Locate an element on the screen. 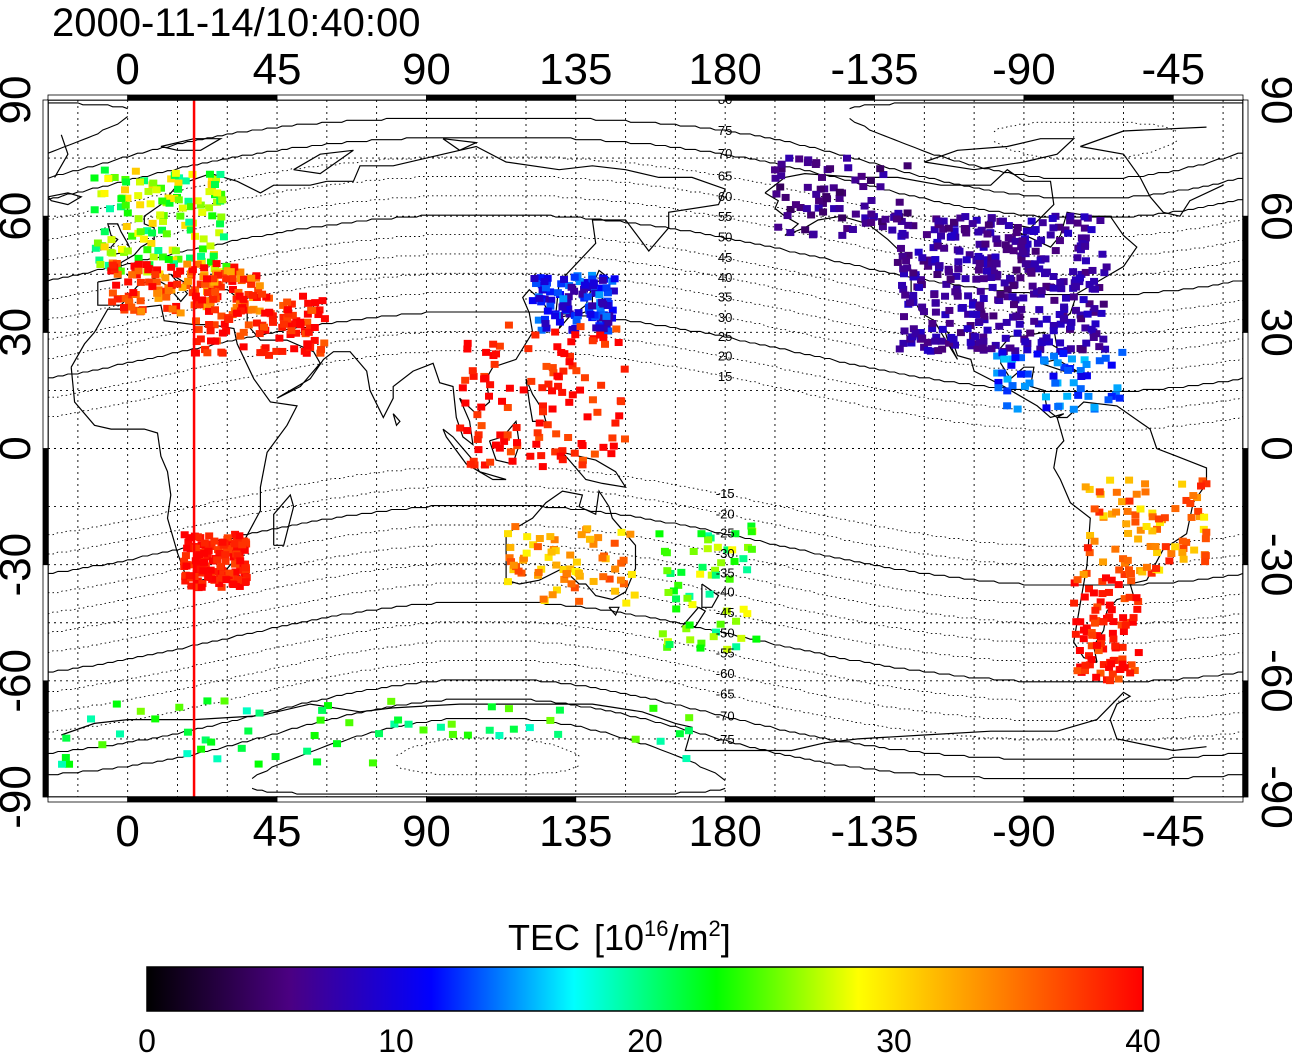  colorbar-tick-label: 10 is located at coordinates (396, 1040).